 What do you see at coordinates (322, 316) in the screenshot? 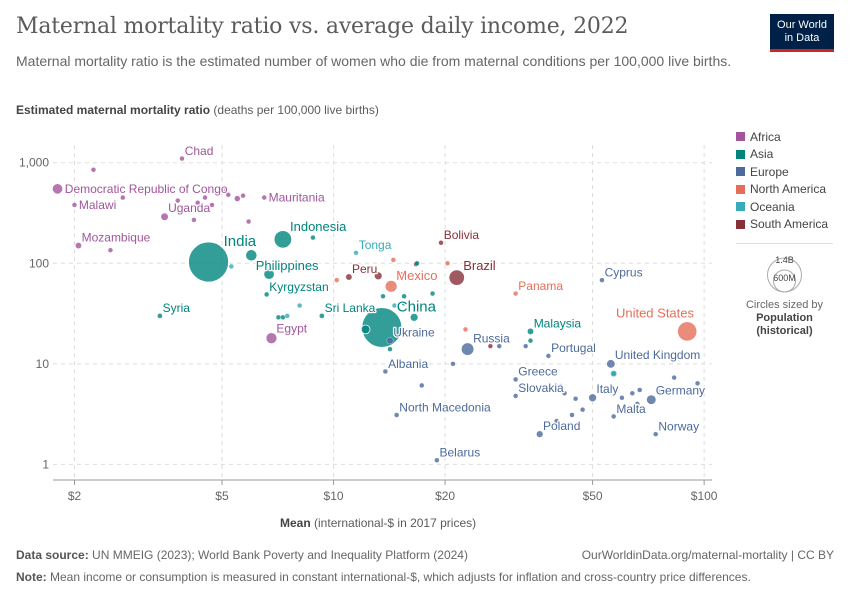
I see `point-sri-lanka` at bounding box center [322, 316].